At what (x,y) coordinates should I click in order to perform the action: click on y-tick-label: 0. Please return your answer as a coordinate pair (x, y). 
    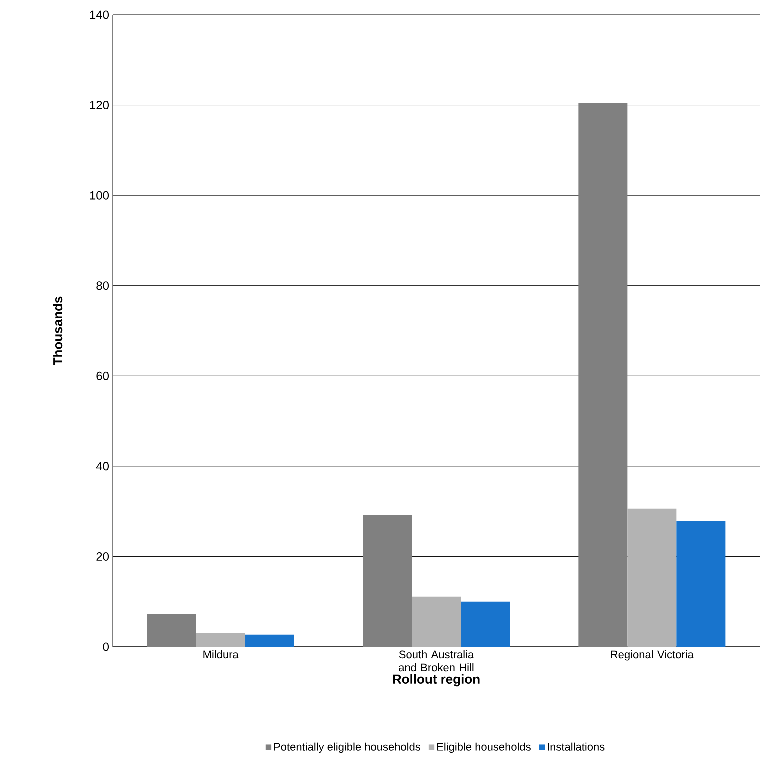
    Looking at the image, I should click on (106, 647).